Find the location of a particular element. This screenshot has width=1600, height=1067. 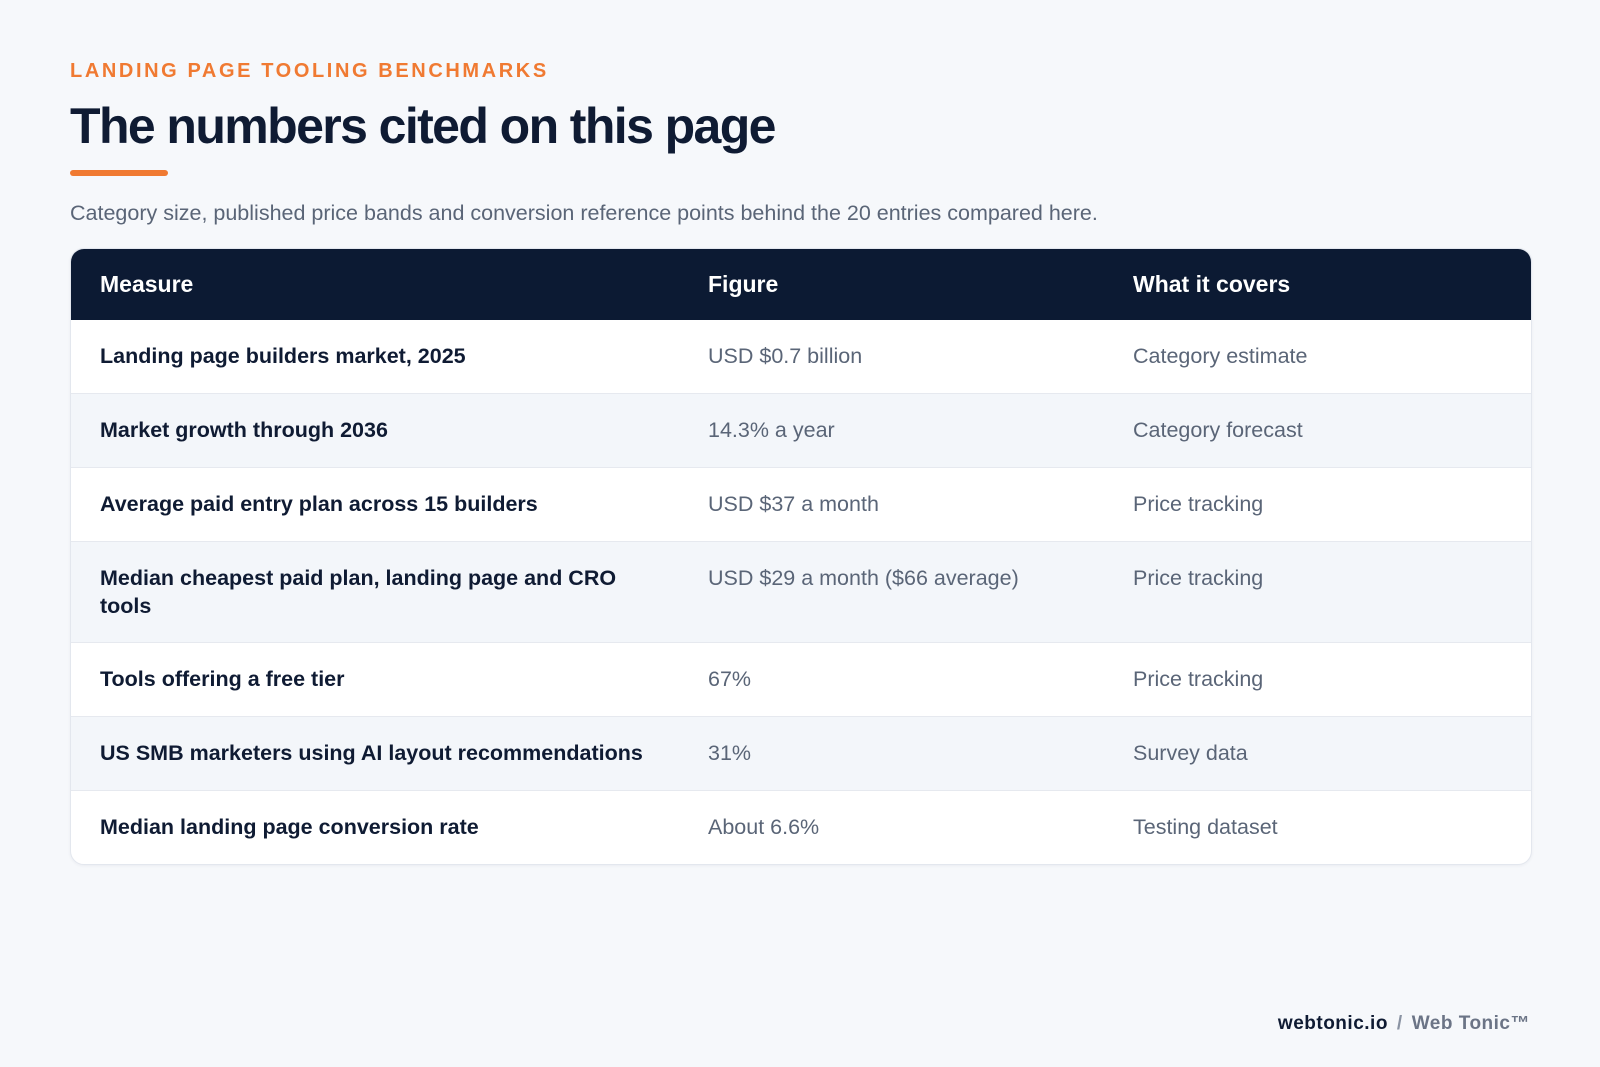

column-header-figure: Figure is located at coordinates (743, 284).